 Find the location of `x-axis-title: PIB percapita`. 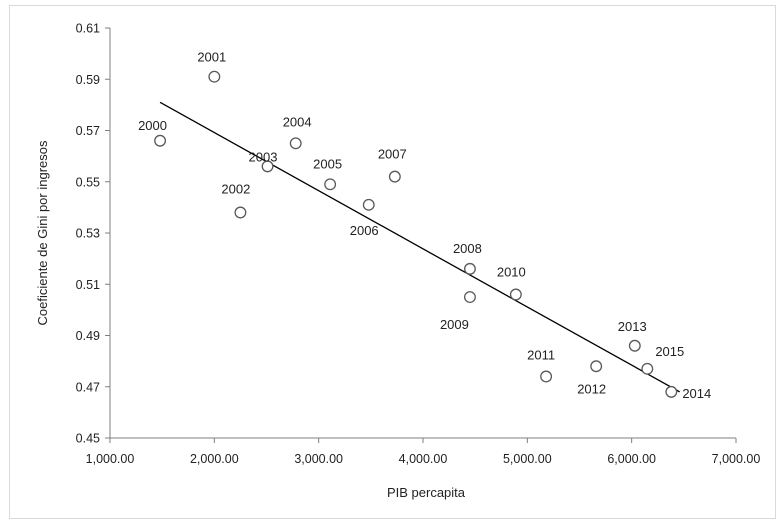

x-axis-title: PIB percapita is located at coordinates (426, 492).